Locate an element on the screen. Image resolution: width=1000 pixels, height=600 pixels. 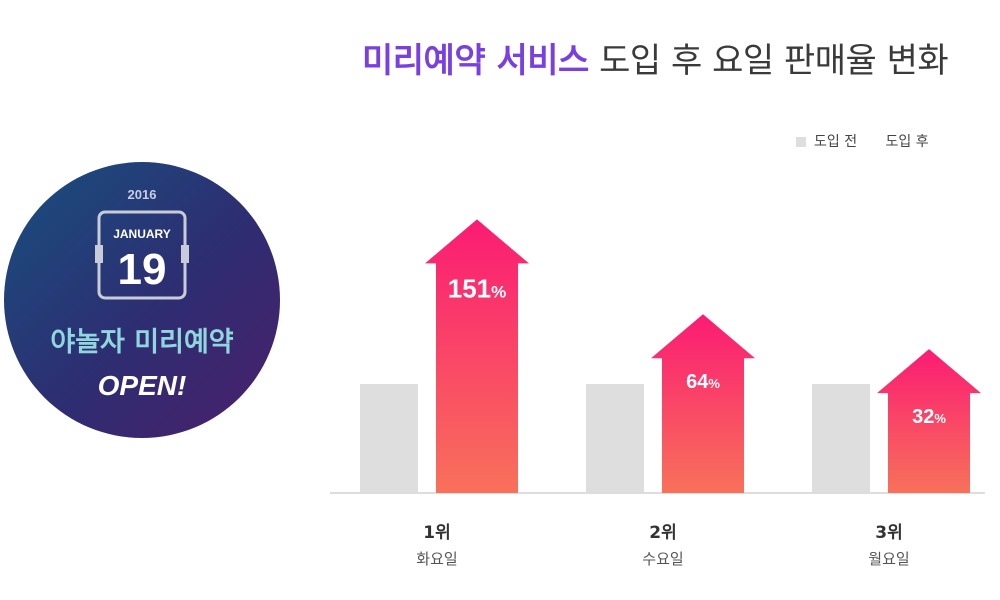
badge-year: 2016 is located at coordinates (142, 194).